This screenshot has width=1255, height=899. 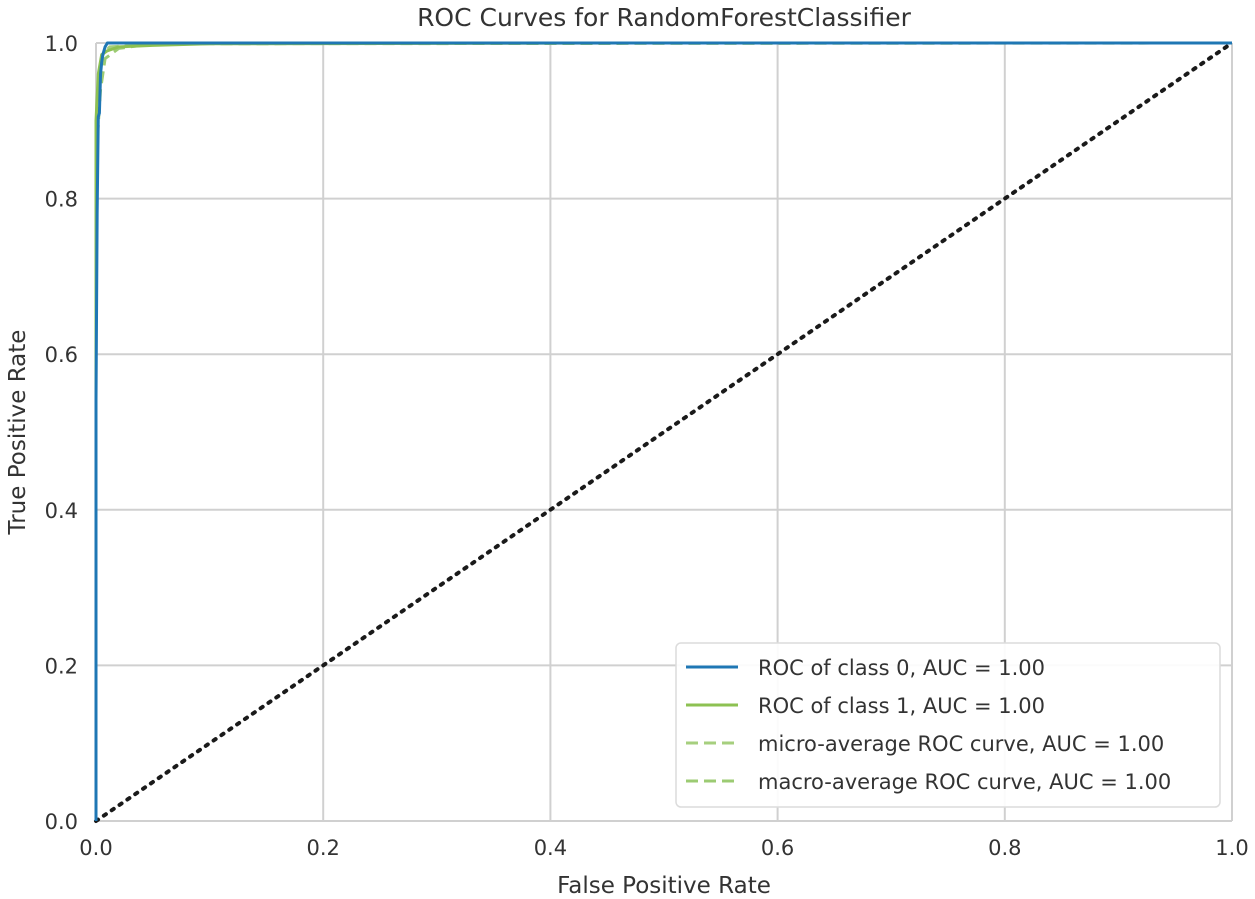 I want to click on x-tick-label: 1.0, so click(x=1231, y=848).